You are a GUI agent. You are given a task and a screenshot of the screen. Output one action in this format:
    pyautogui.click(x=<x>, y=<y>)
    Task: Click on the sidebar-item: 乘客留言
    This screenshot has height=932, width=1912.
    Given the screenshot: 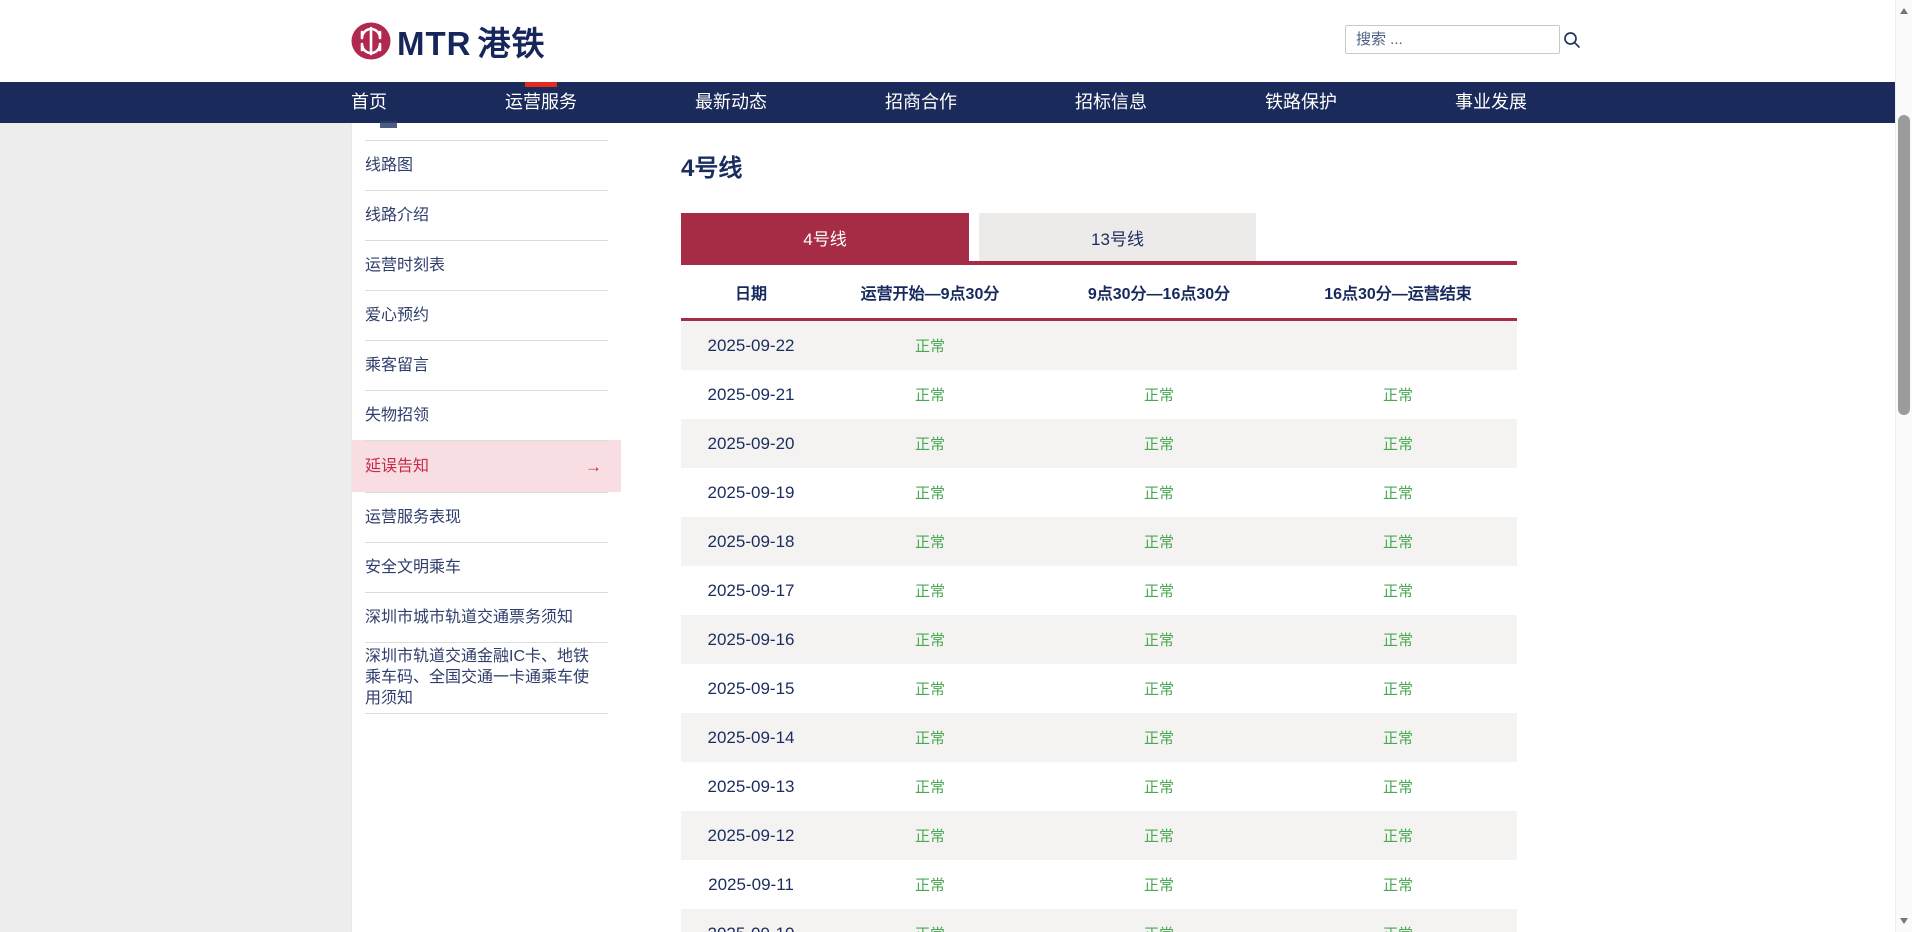 What is the action you would take?
    pyautogui.click(x=486, y=365)
    